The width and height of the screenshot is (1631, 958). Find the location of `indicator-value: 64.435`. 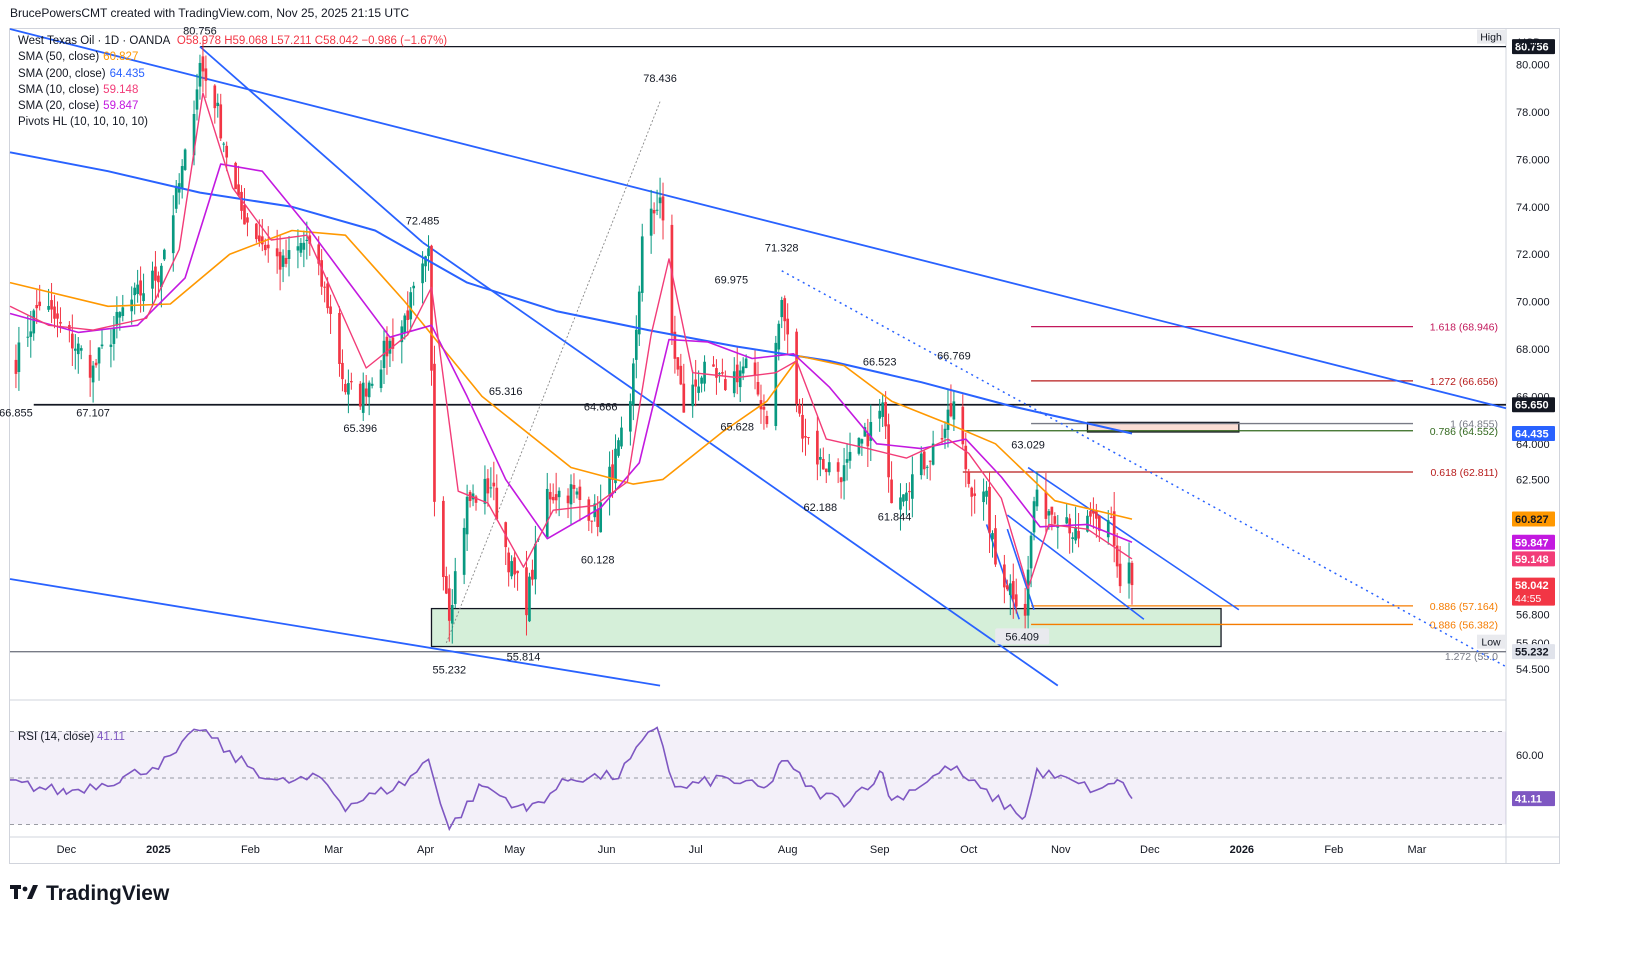

indicator-value: 64.435 is located at coordinates (127, 73).